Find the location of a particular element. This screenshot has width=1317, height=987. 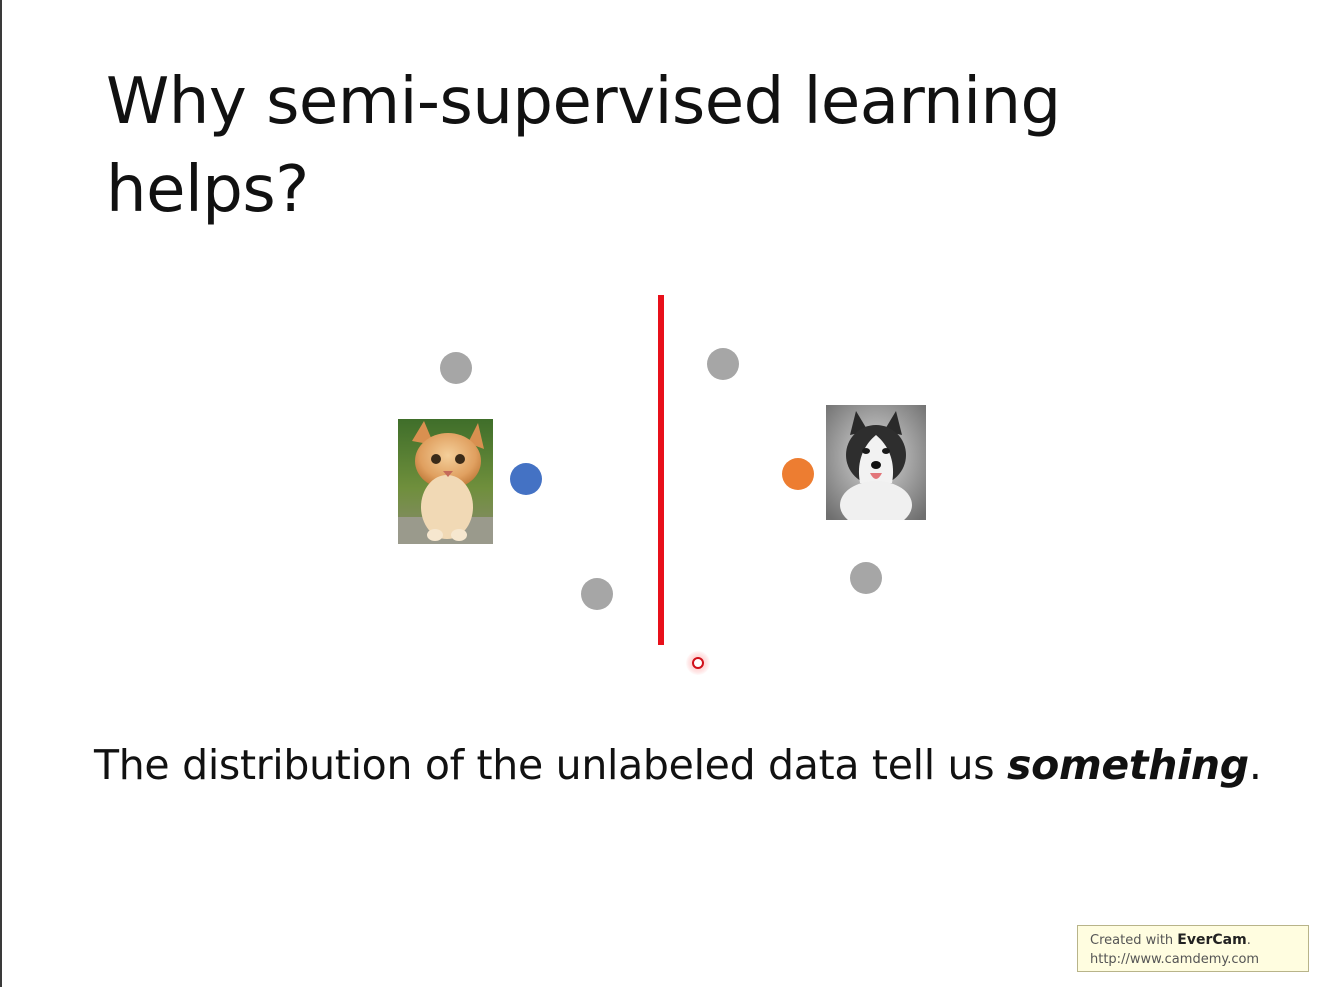

watermark-url: http://www.camdemy.com is located at coordinates (1175, 959).